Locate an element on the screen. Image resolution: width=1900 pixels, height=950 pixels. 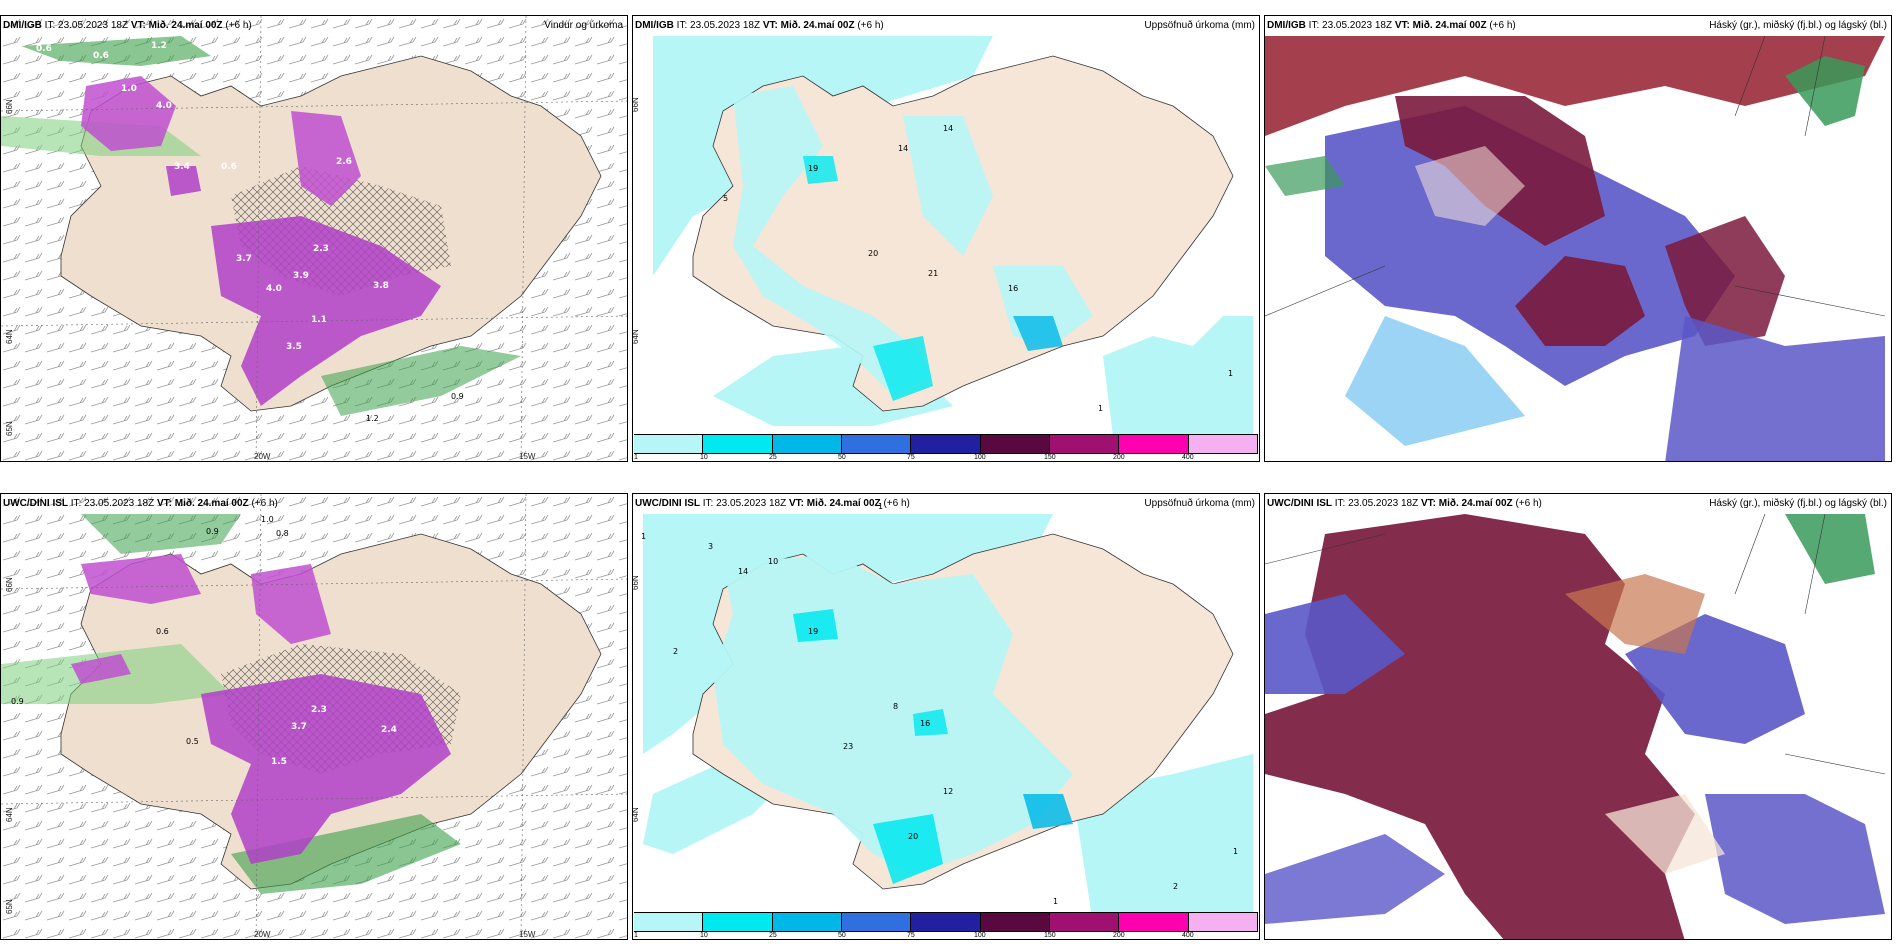
colorbar-tick: 150 is located at coordinates (1050, 457).